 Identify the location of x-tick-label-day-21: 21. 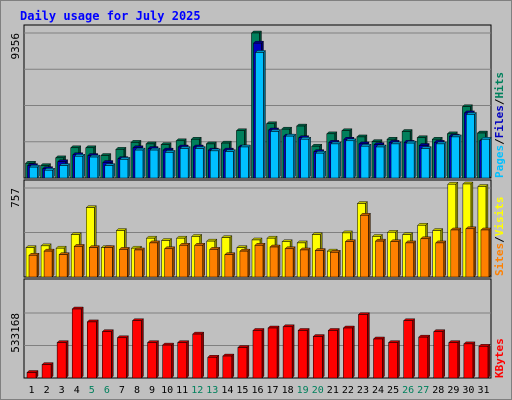
(333, 390).